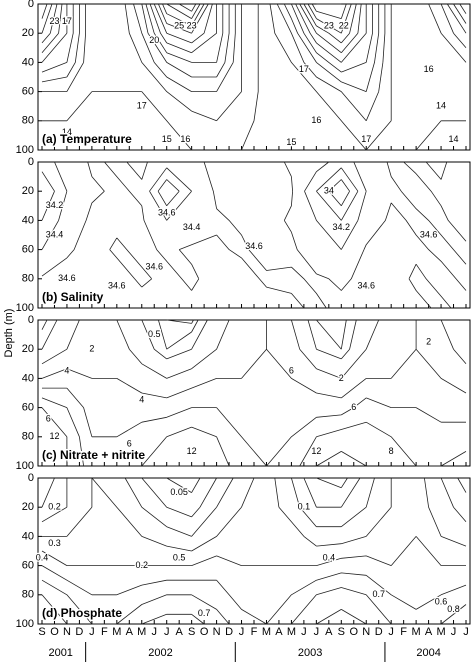  I want to click on contour-label: 0.6, so click(441, 601).